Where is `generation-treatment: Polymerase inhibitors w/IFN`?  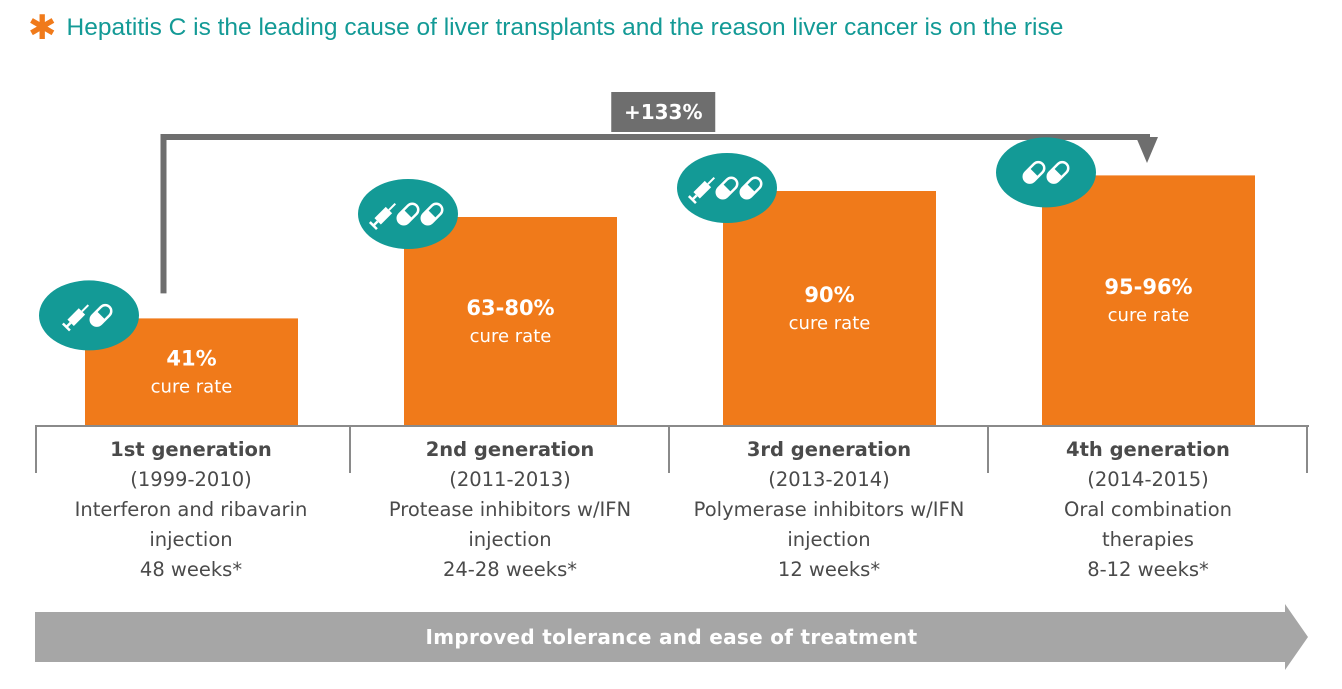
generation-treatment: Polymerase inhibitors w/IFN is located at coordinates (829, 509).